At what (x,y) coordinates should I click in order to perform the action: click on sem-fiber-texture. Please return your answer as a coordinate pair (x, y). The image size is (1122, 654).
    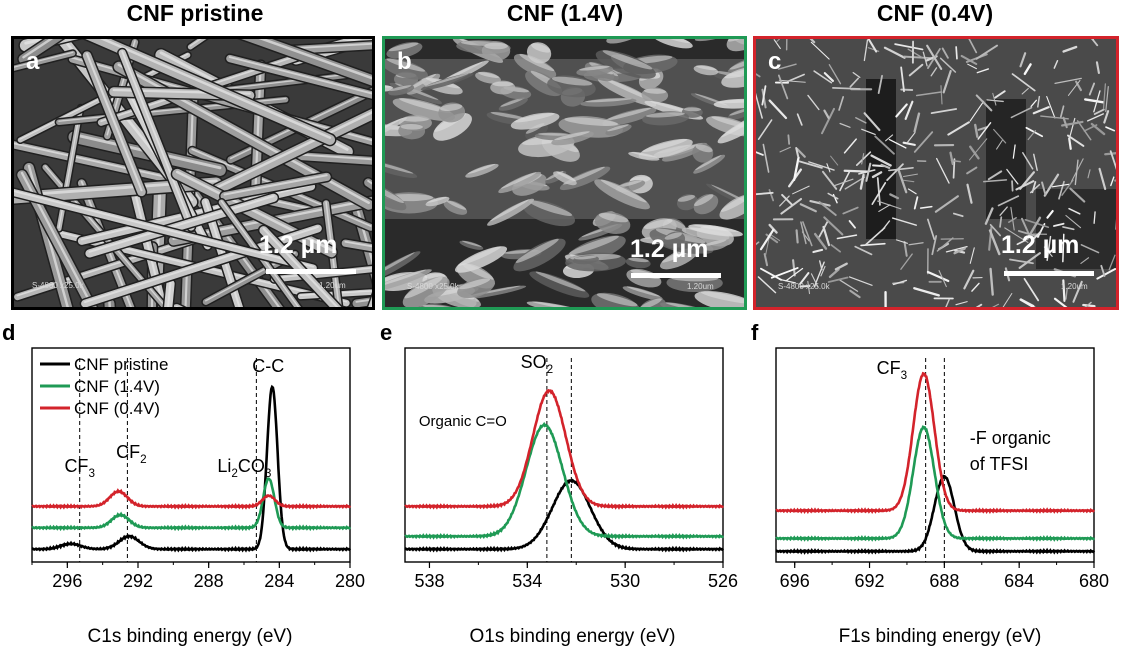
    Looking at the image, I should click on (193, 173).